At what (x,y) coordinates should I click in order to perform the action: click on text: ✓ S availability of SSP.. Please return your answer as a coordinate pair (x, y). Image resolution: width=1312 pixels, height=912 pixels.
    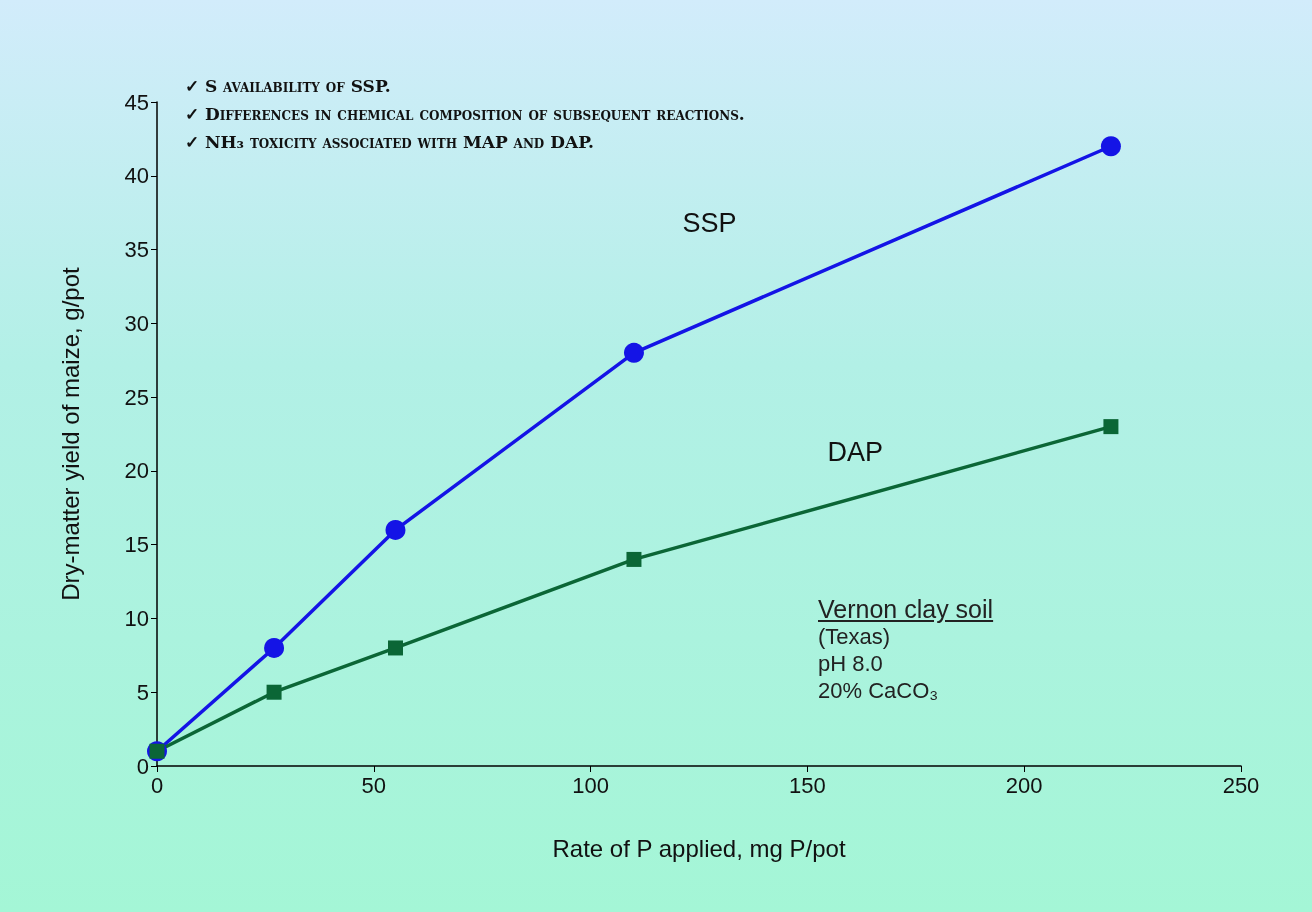
    Looking at the image, I should click on (288, 86).